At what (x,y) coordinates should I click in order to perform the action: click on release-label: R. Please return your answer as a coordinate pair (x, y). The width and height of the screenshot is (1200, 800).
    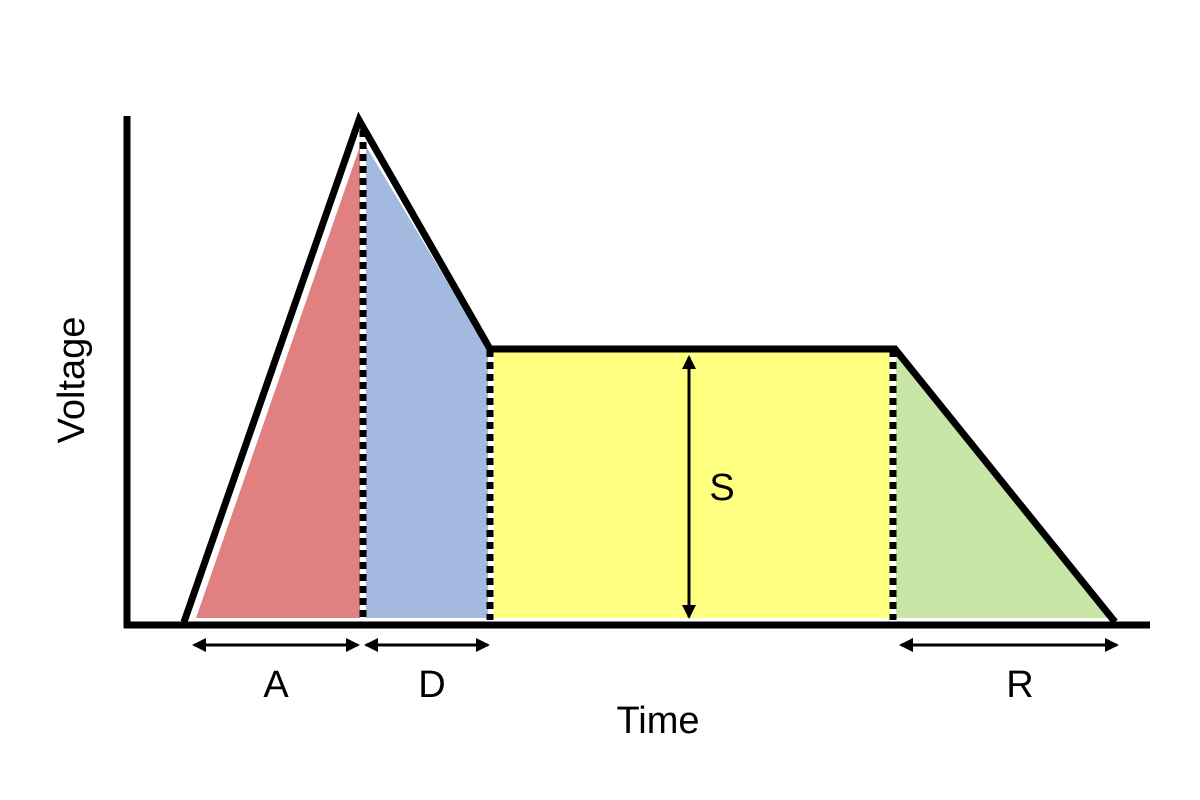
    Looking at the image, I should click on (1019, 685).